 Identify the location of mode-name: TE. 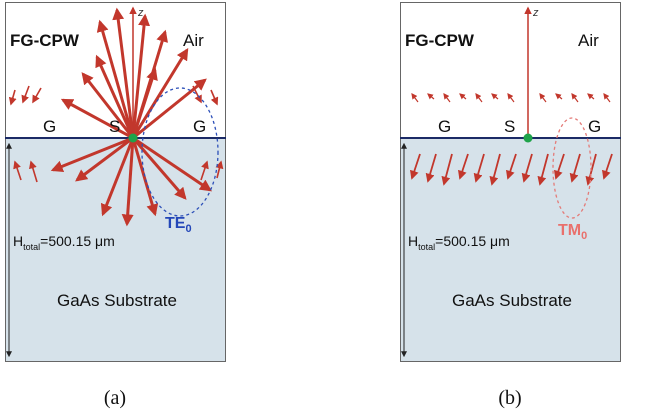
(175, 223).